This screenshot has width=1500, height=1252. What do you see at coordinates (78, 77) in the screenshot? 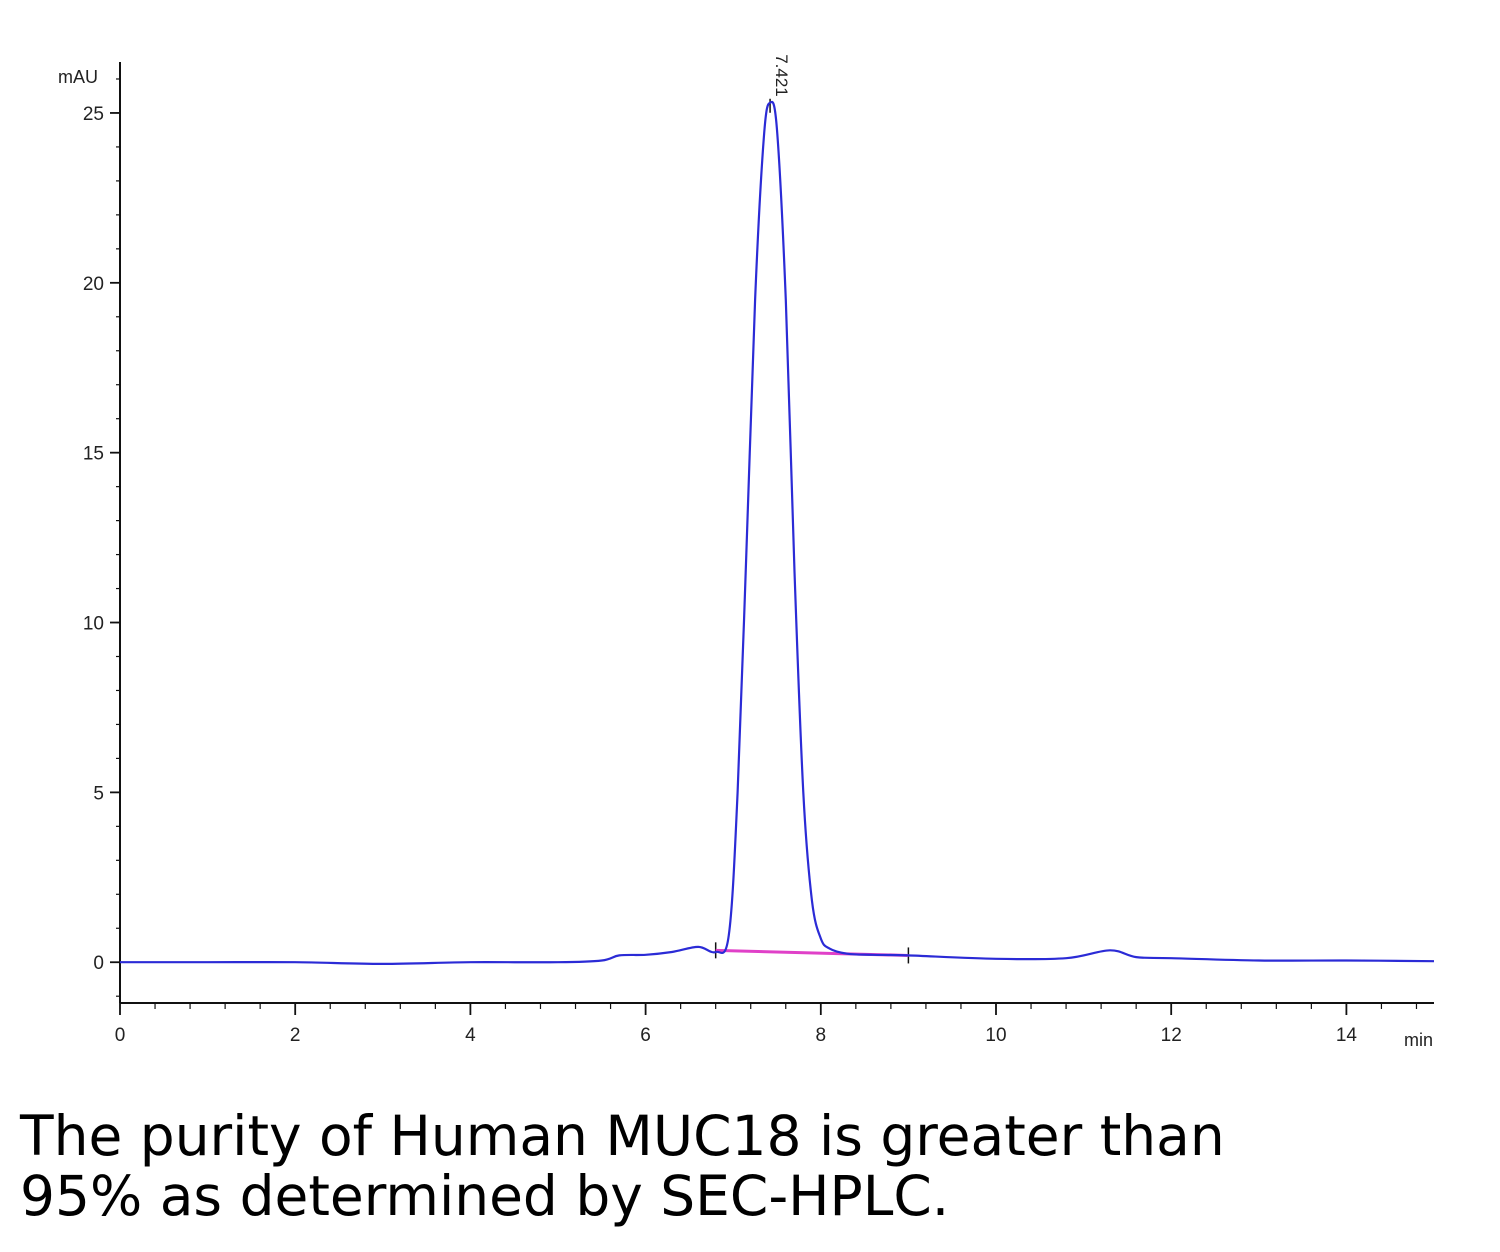
I see `y-axis-unit: mAU` at bounding box center [78, 77].